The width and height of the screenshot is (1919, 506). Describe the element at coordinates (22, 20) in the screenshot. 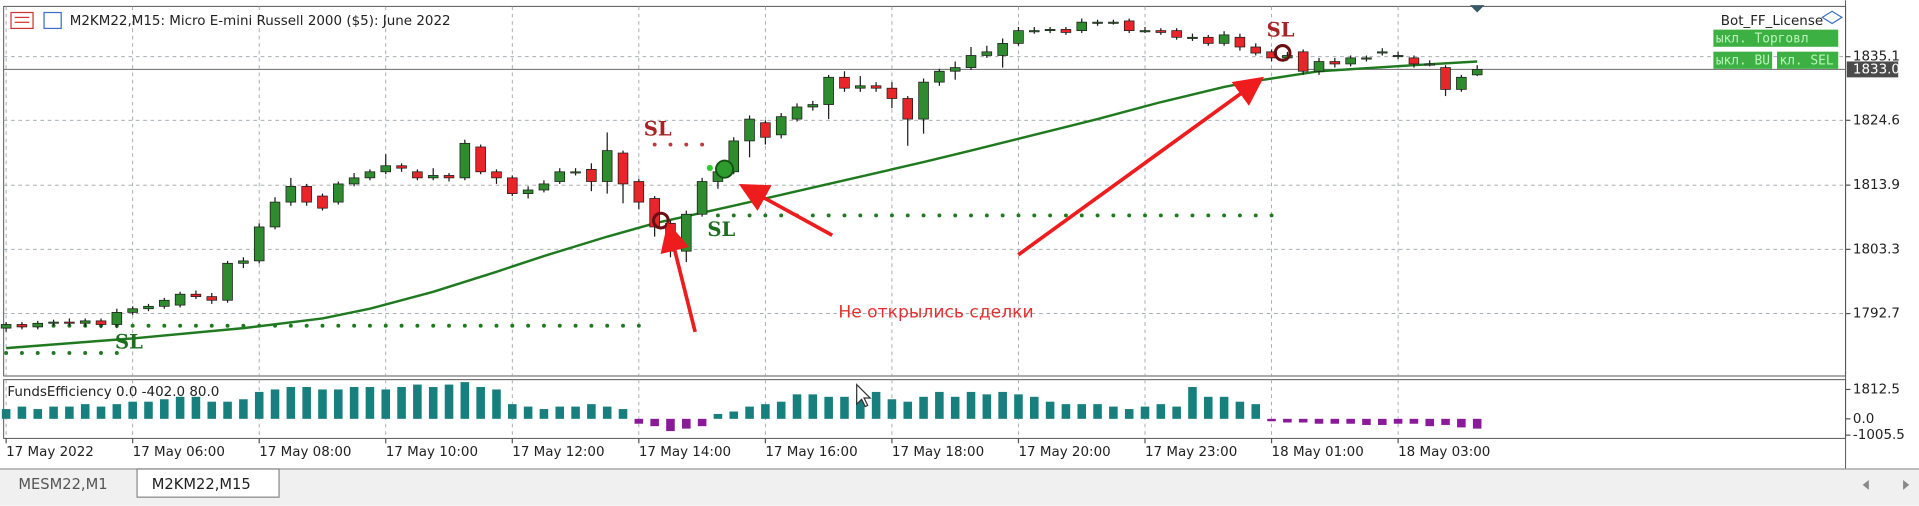

I see `menu-icon` at that location.